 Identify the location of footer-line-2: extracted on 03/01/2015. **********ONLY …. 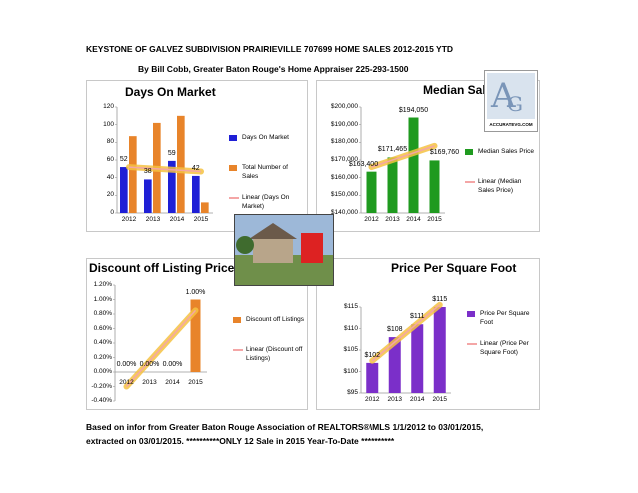
(240, 441).